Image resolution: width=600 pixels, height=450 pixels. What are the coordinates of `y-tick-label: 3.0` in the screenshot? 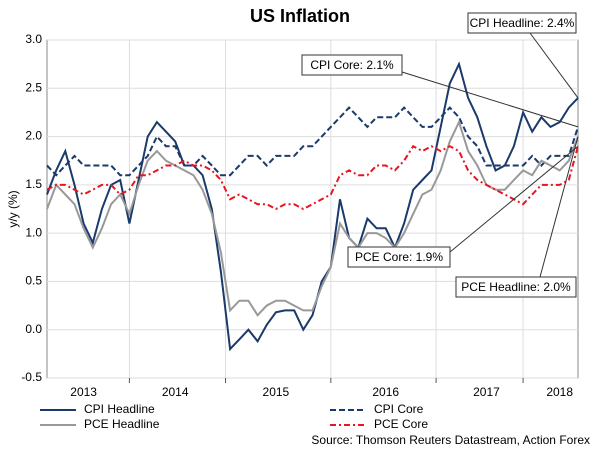 It's located at (33, 39).